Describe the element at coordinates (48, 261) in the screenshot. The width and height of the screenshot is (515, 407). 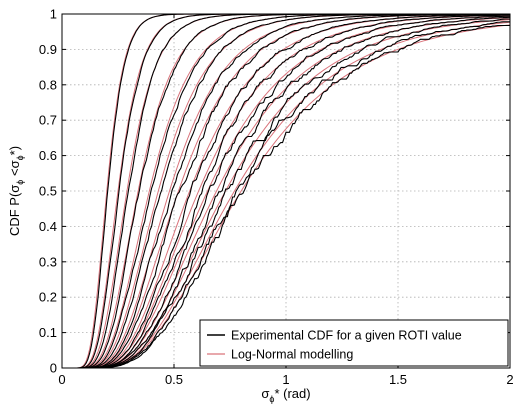
I see `y-tick-label-3: 0.3` at that location.